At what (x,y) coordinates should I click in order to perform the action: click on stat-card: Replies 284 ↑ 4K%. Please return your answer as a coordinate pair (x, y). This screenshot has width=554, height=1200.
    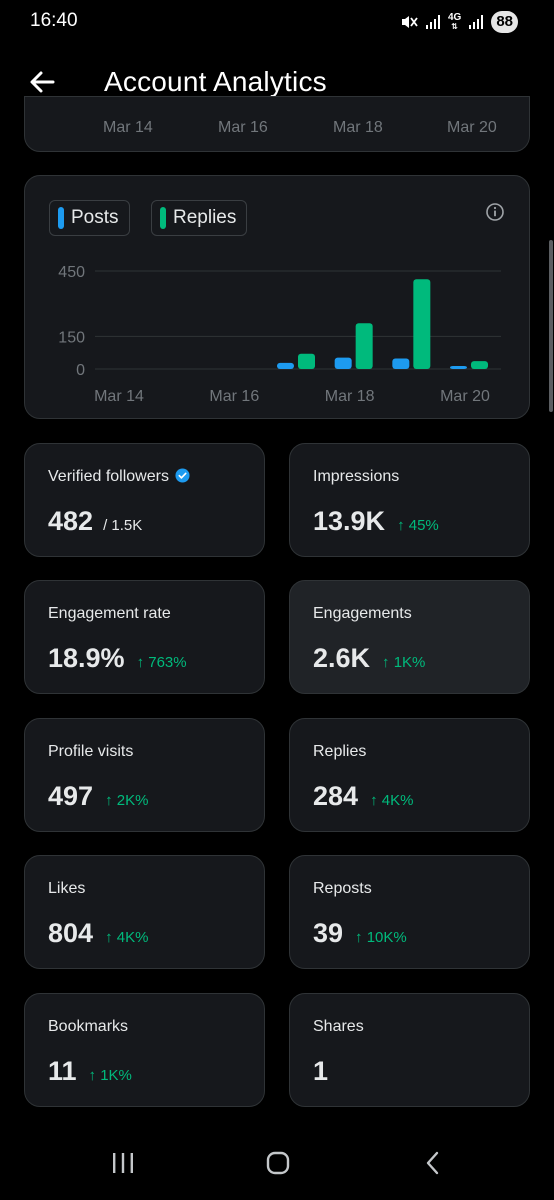
    Looking at the image, I should click on (409, 775).